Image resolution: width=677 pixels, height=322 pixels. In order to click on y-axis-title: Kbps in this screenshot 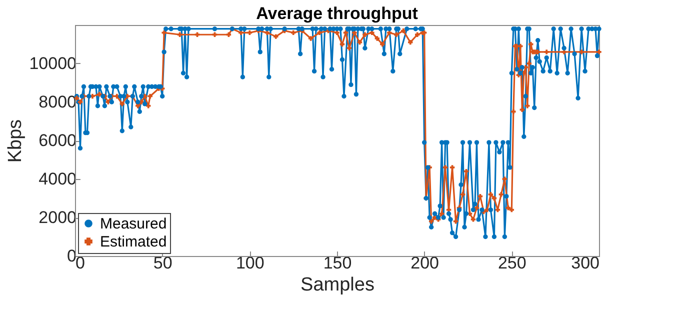, I will do `click(15, 141)`.